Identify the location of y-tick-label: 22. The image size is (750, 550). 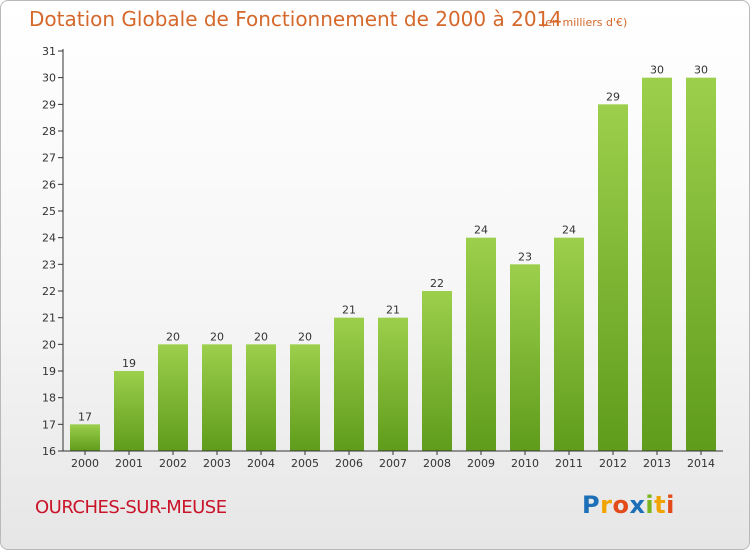
(49, 291).